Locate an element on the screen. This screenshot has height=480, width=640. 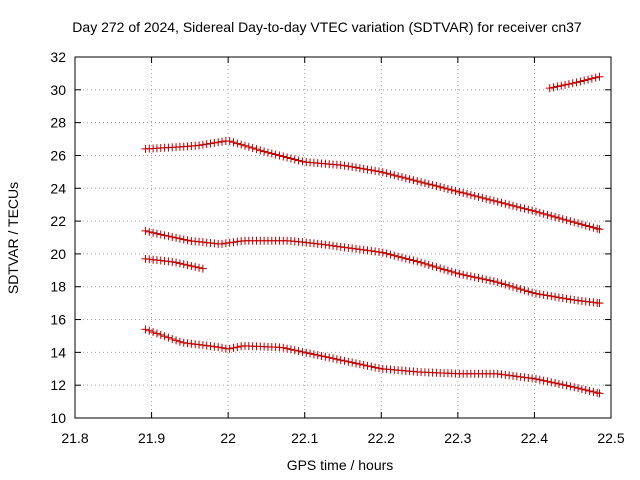
x-tick-label: 21.8 is located at coordinates (74, 438).